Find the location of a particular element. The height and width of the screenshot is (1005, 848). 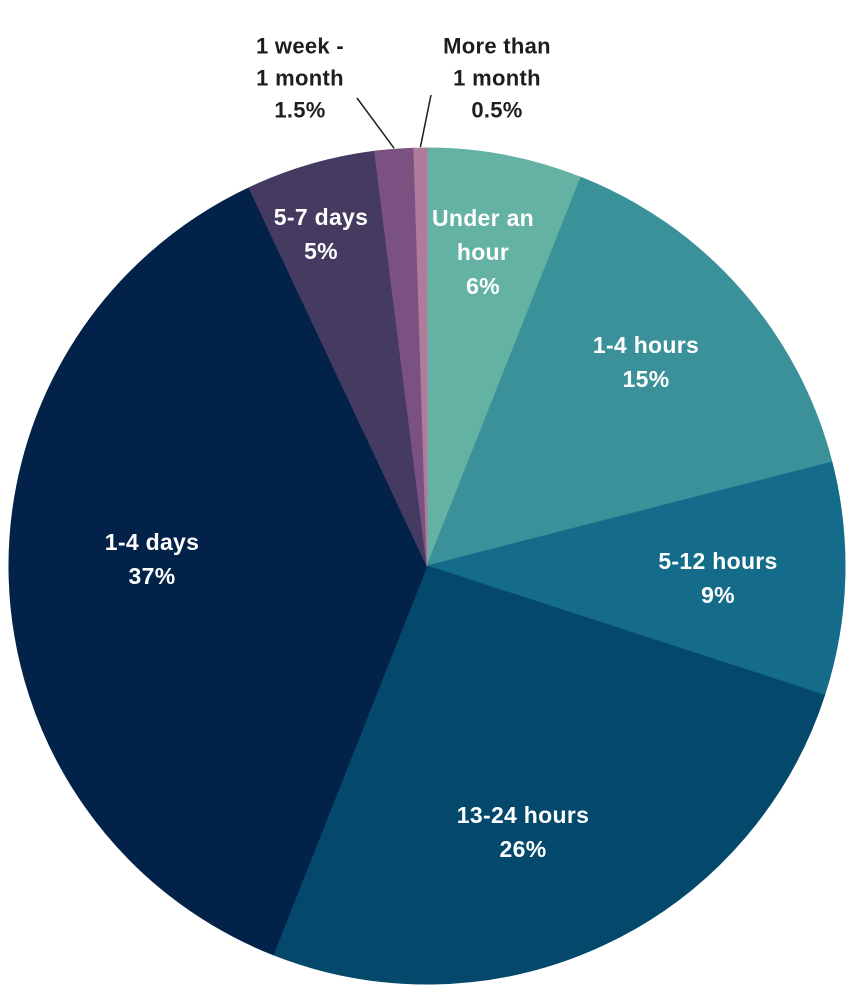

pie-slice-more-than-1-month is located at coordinates (420, 357).